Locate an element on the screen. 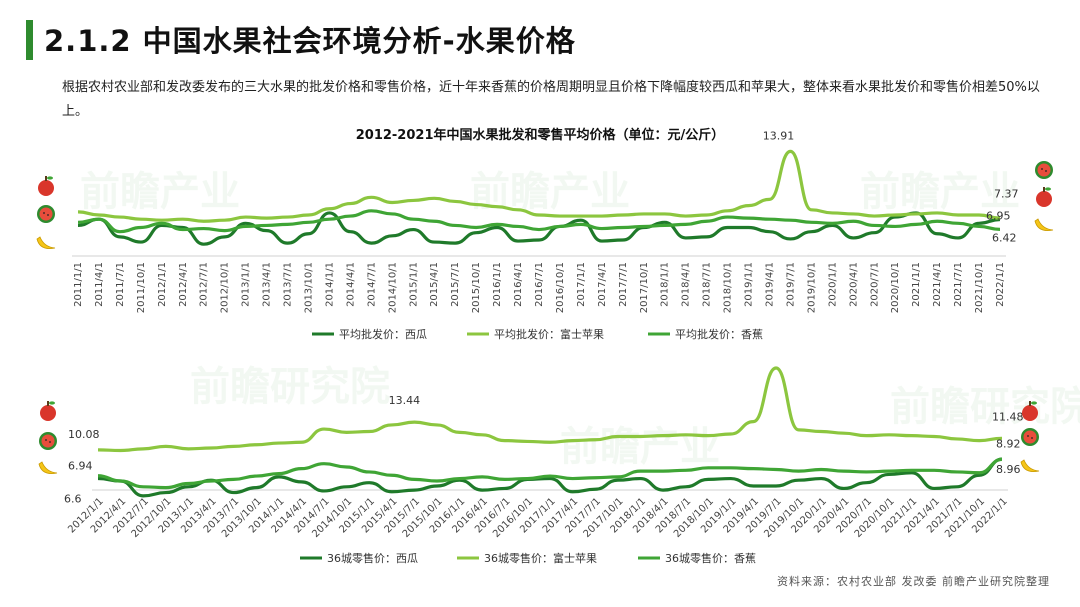 This screenshot has height=607, width=1080. chart-title: 2012-2021年中国水果批发和零售平均价格（单位：元/公斤） is located at coordinates (540, 135).